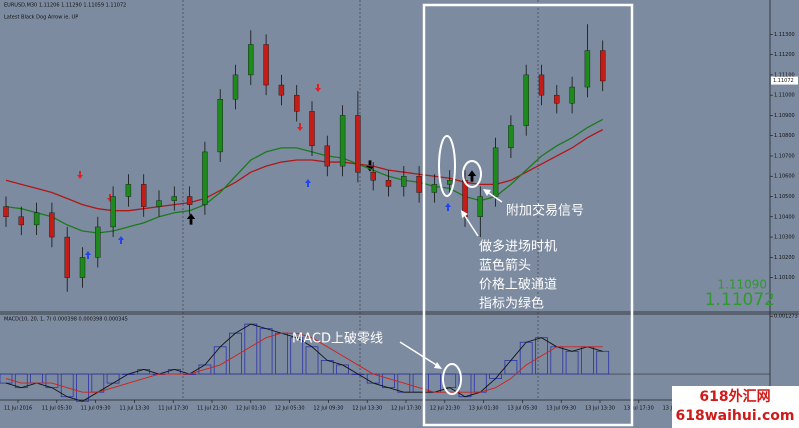  I want to click on annotation: 价格上破通道, so click(518, 285).